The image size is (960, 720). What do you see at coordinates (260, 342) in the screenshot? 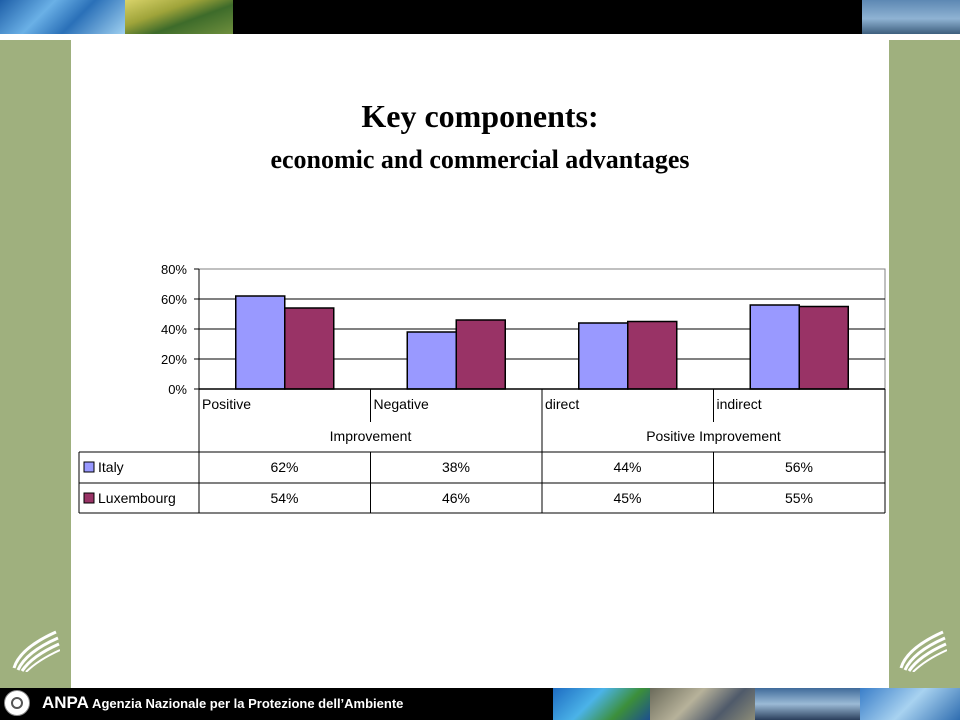
I see `bar-italy-positive` at bounding box center [260, 342].